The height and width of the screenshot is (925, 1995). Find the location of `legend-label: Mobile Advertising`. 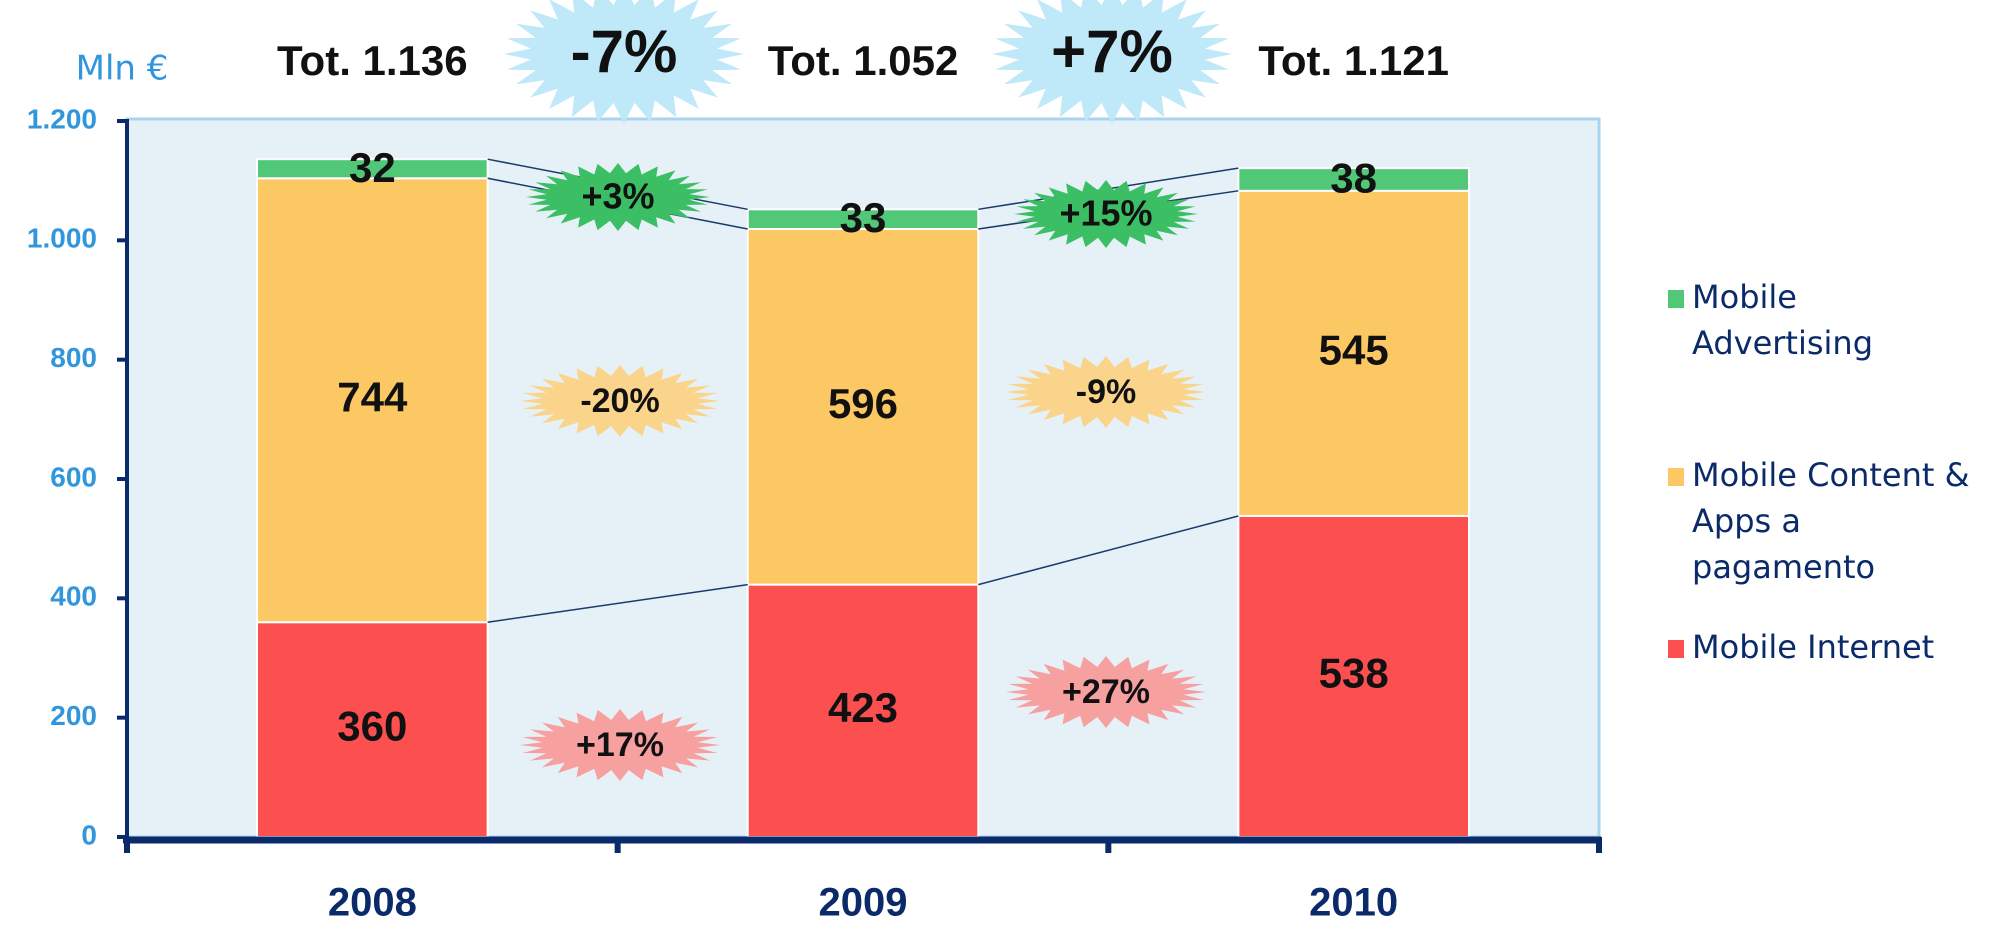

legend-label: Mobile Advertising is located at coordinates (1783, 320).